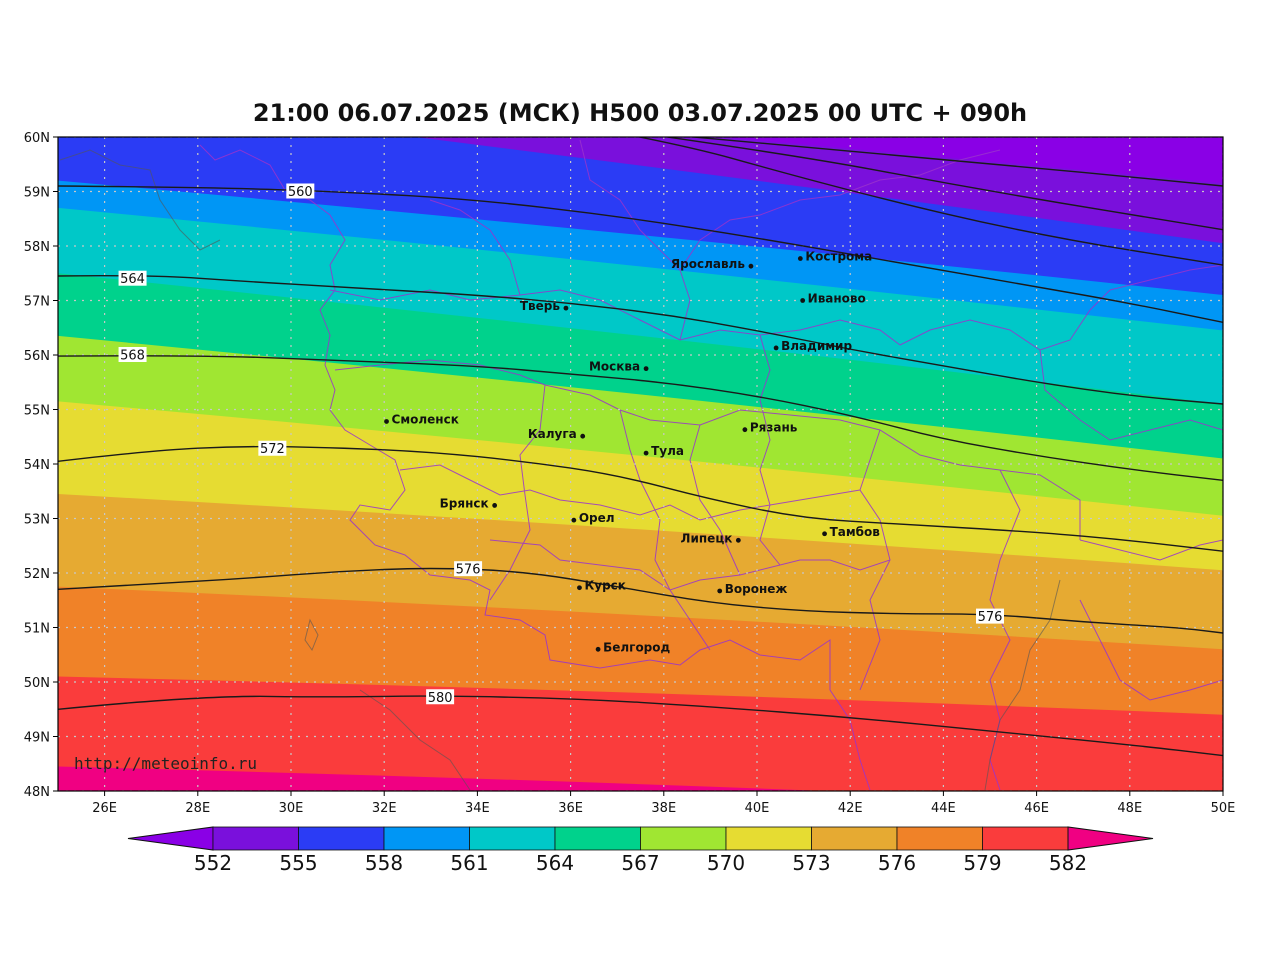  Describe the element at coordinates (197, 808) in the screenshot. I see `x-tick-label: 28E` at that location.